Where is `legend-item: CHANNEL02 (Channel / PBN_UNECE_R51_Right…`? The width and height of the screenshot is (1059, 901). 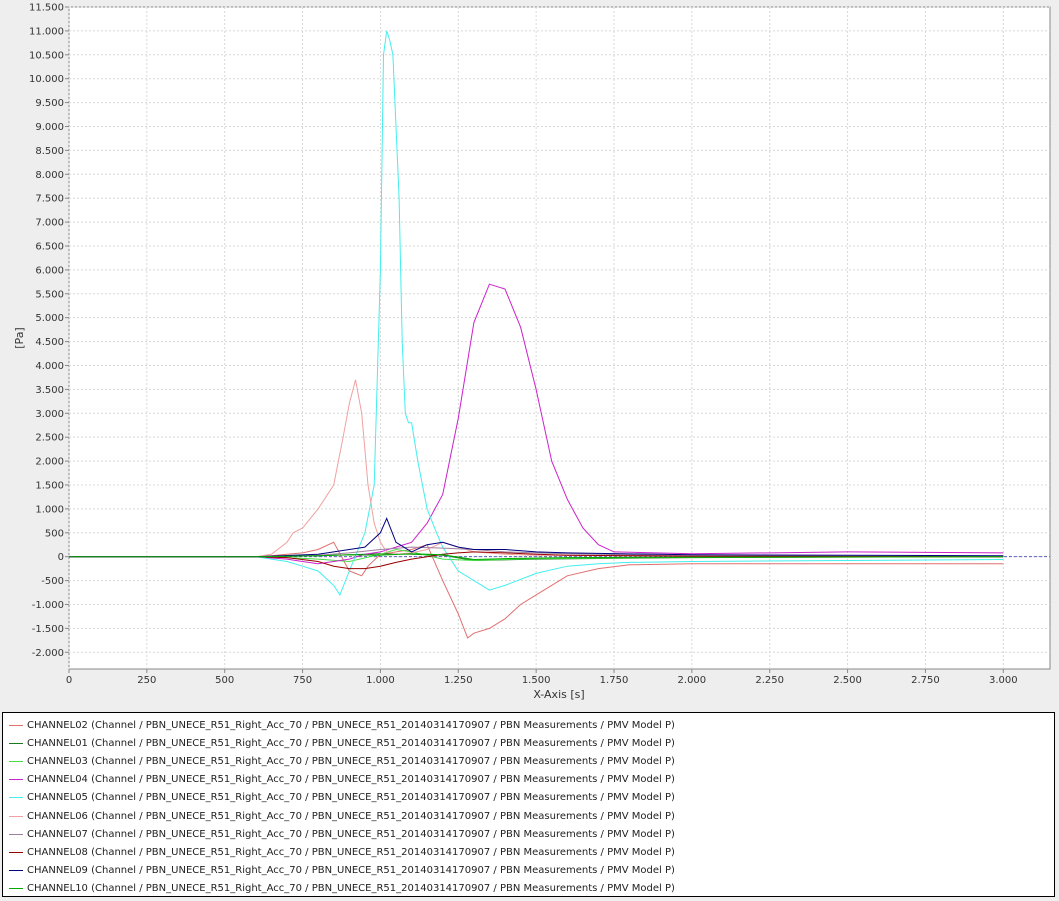 legend-item: CHANNEL02 (Channel / PBN_UNECE_R51_Right… is located at coordinates (528, 725).